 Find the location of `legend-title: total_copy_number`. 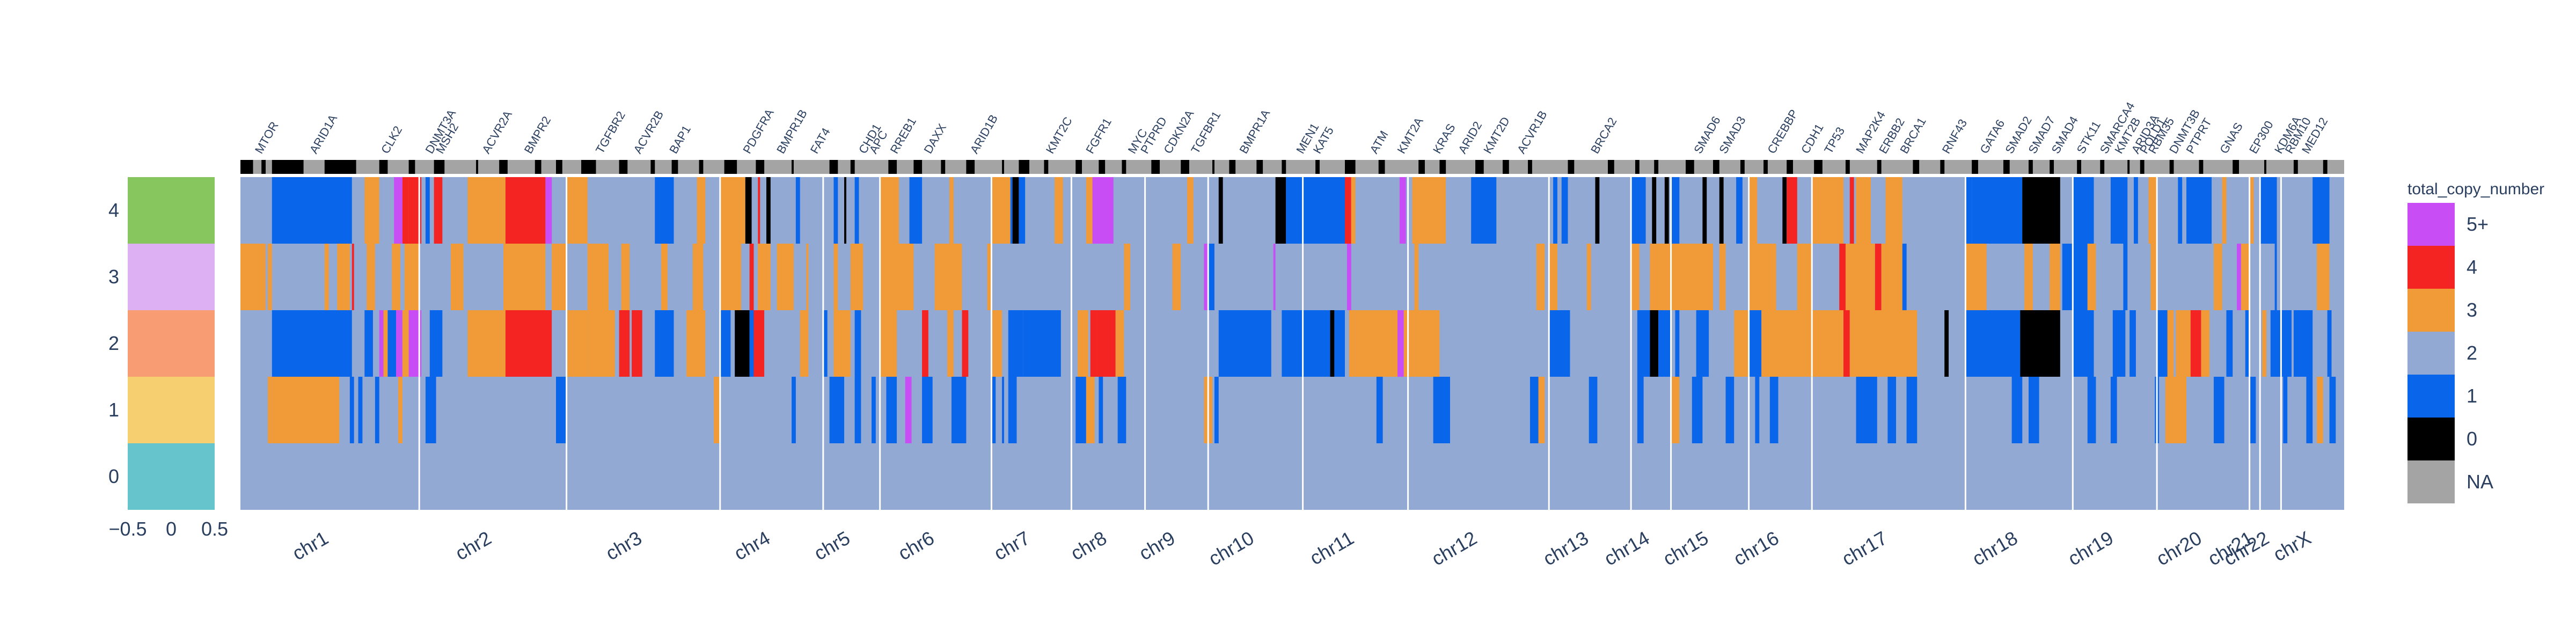

legend-title: total_copy_number is located at coordinates (2475, 189).